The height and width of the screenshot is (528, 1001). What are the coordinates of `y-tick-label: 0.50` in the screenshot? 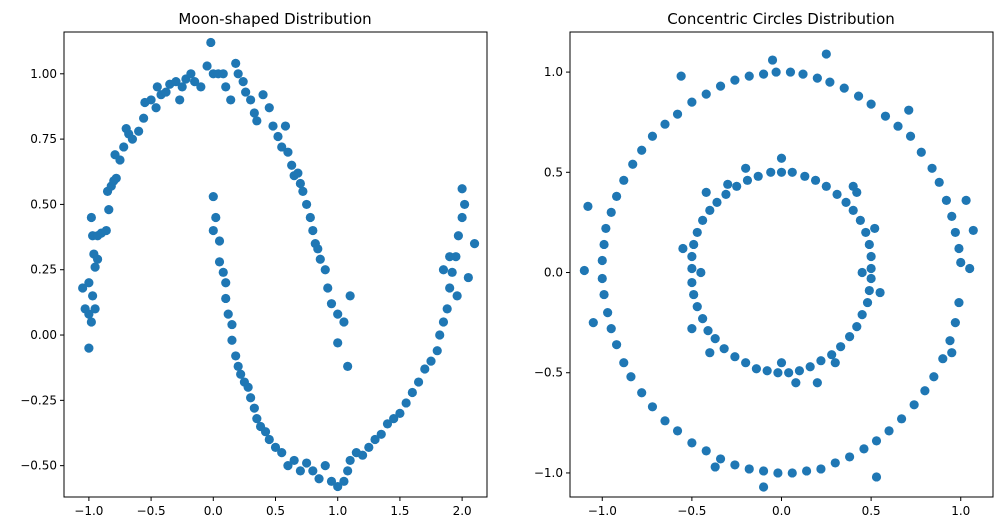 It's located at (43, 204).